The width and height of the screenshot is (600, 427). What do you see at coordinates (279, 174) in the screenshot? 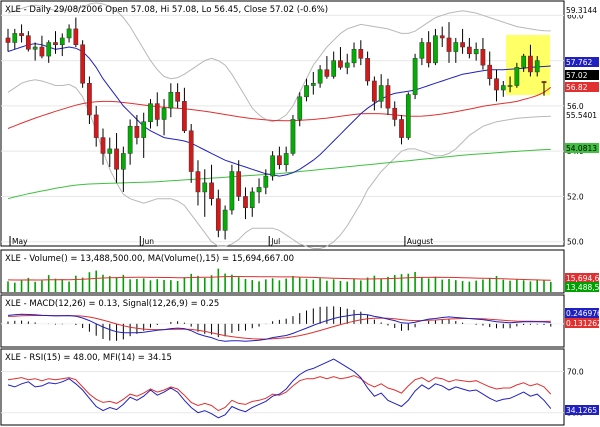
I see `sma-200-line` at bounding box center [279, 174].